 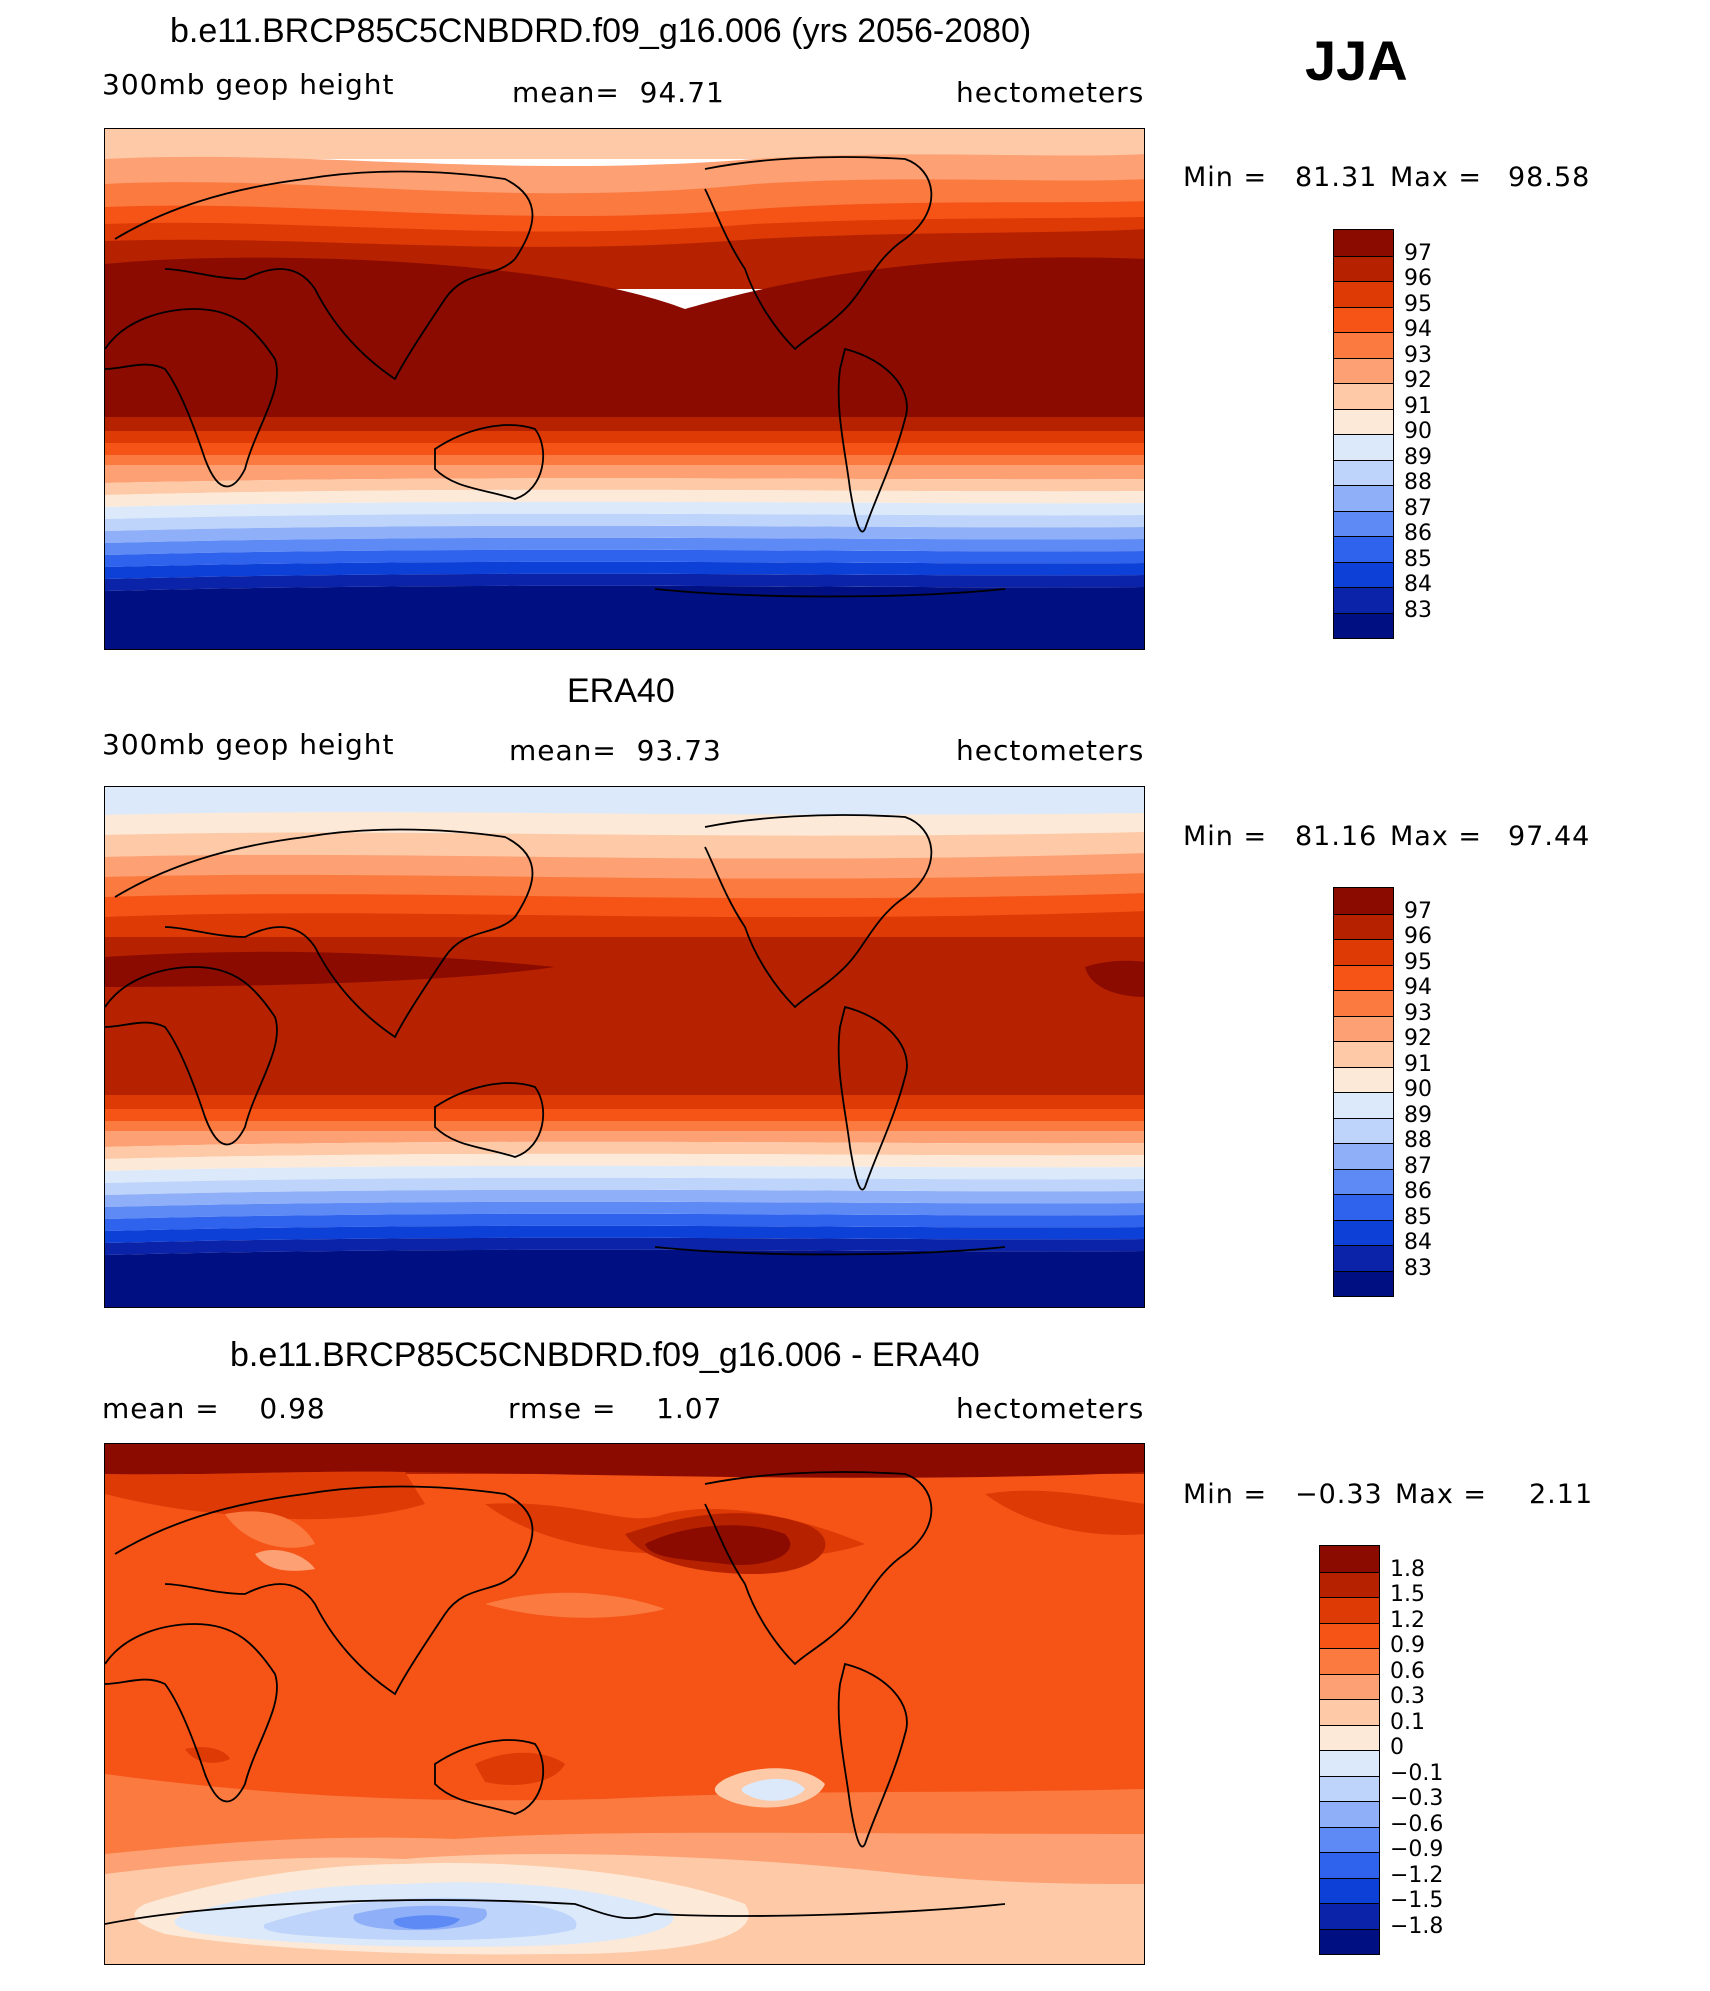 I want to click on panel1-min-label: Min =, so click(x=1225, y=177).